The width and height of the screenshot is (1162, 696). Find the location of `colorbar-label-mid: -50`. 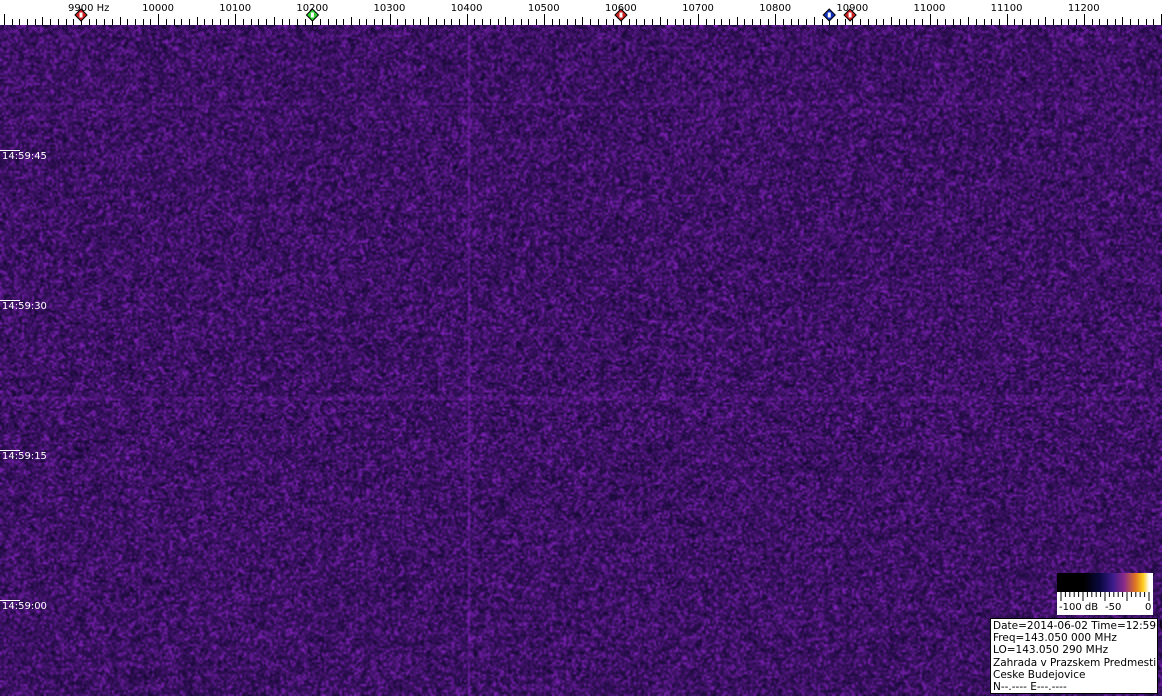

colorbar-label-mid: -50 is located at coordinates (1113, 607).